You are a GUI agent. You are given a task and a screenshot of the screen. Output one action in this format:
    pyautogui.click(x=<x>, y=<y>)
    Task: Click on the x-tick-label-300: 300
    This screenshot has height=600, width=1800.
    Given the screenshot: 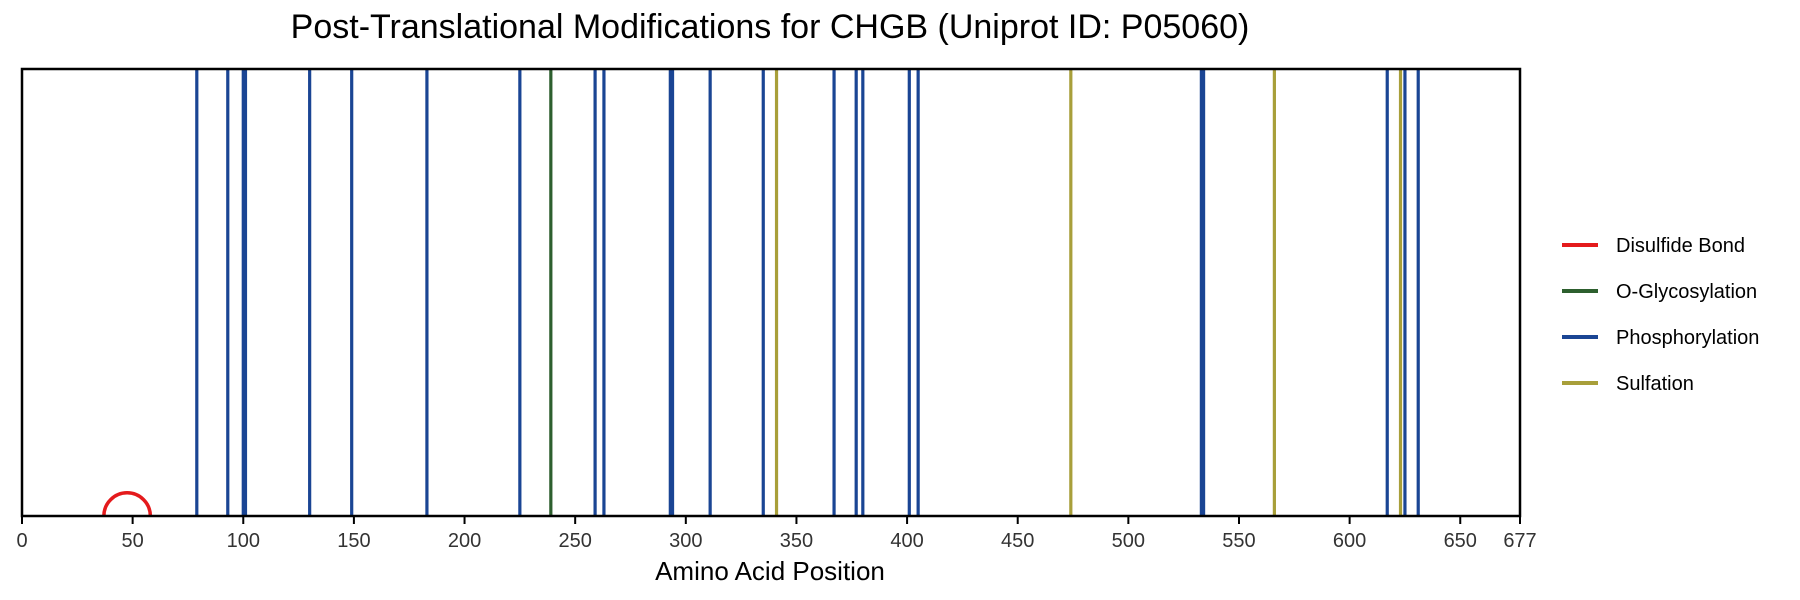 What is the action you would take?
    pyautogui.click(x=685, y=541)
    